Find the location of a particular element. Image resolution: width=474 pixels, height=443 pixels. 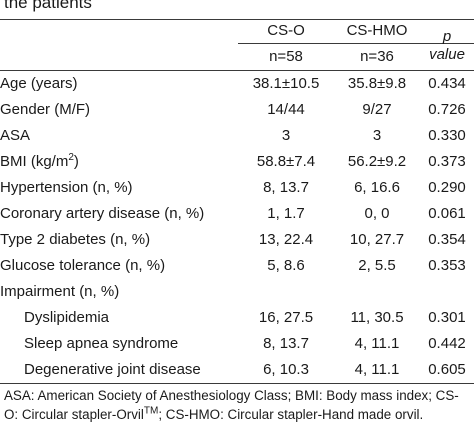

cs-o-value: 6, 10.3 is located at coordinates (286, 369).